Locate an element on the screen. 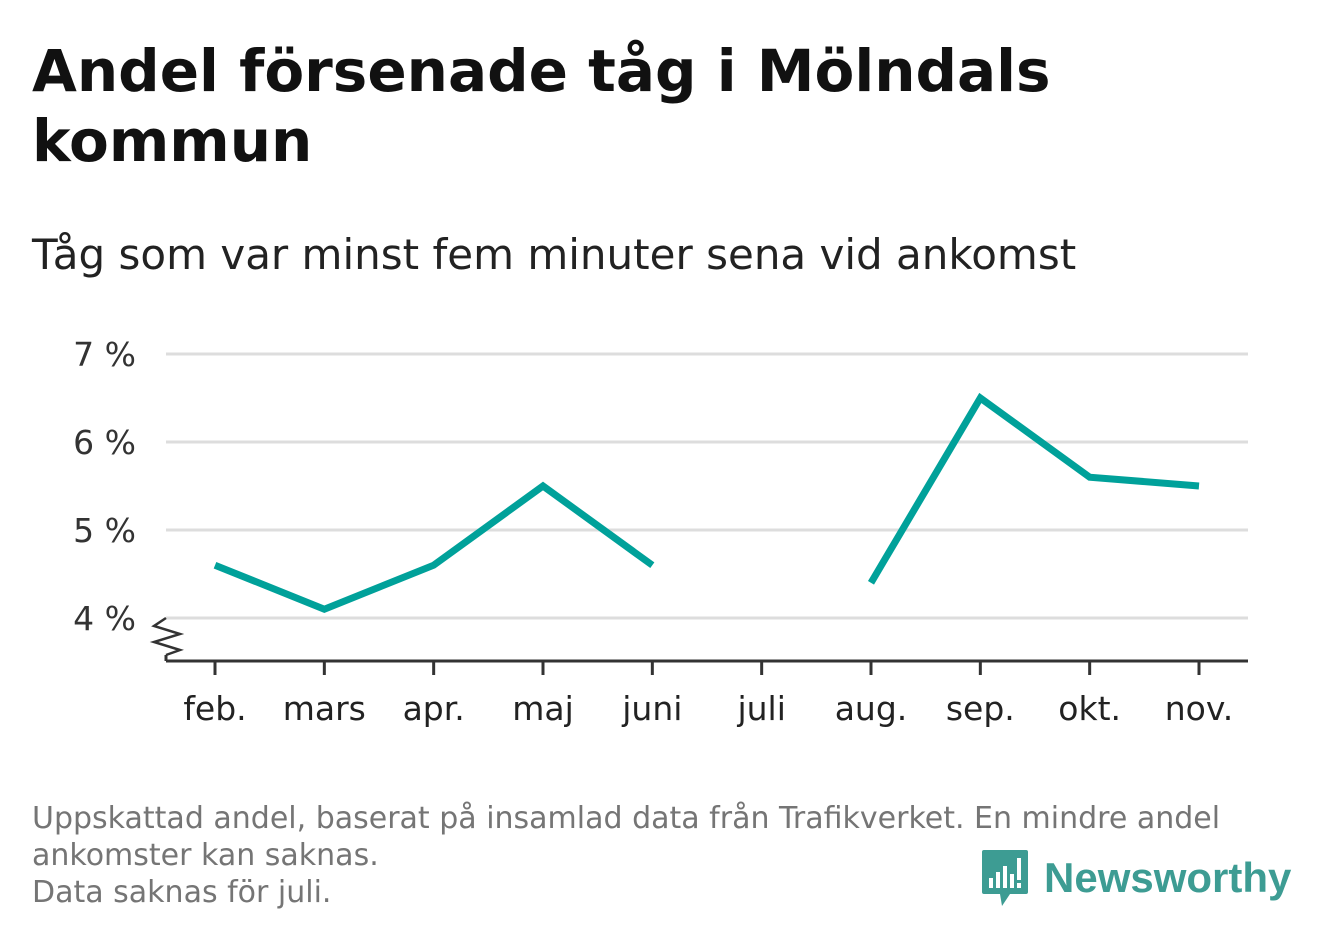  x-tick-label: mars is located at coordinates (324, 708).